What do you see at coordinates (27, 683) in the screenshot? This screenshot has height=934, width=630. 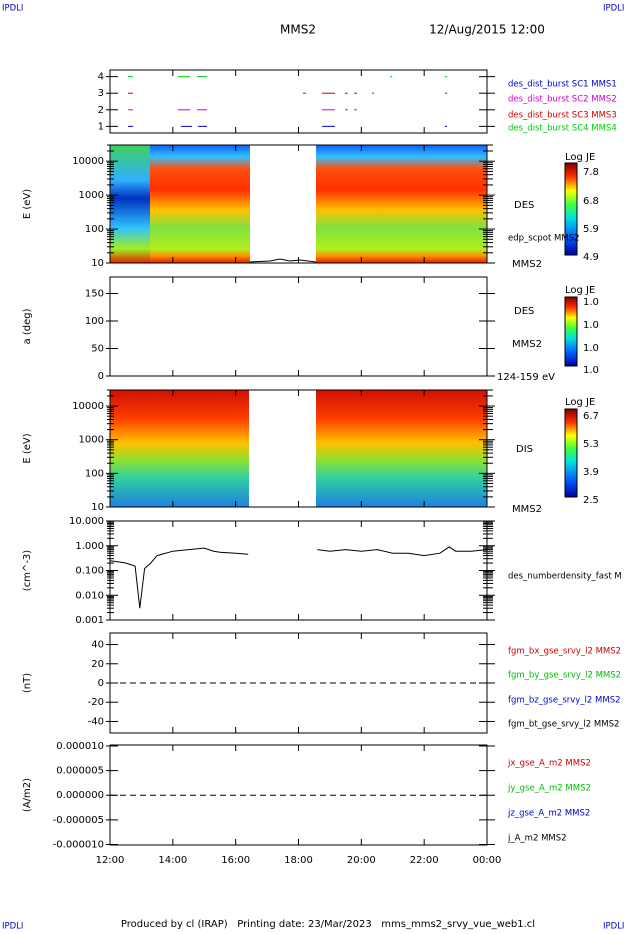 I see `y-axis-title: (nT)` at bounding box center [27, 683].